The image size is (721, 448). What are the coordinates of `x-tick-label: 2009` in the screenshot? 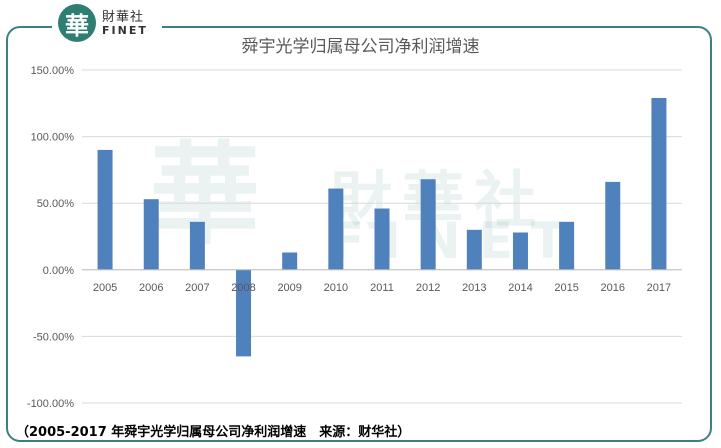 It's located at (289, 288).